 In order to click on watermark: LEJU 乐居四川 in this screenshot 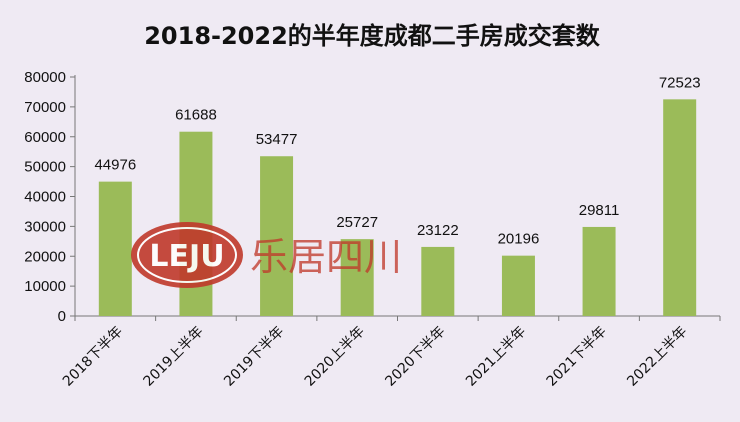, I will do `click(266, 255)`.